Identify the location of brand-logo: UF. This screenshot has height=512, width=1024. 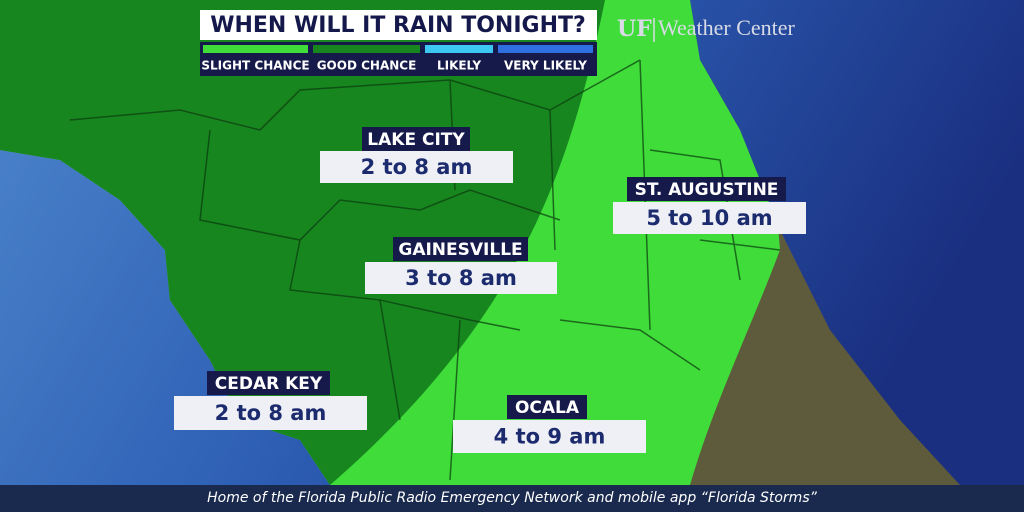
(634, 29).